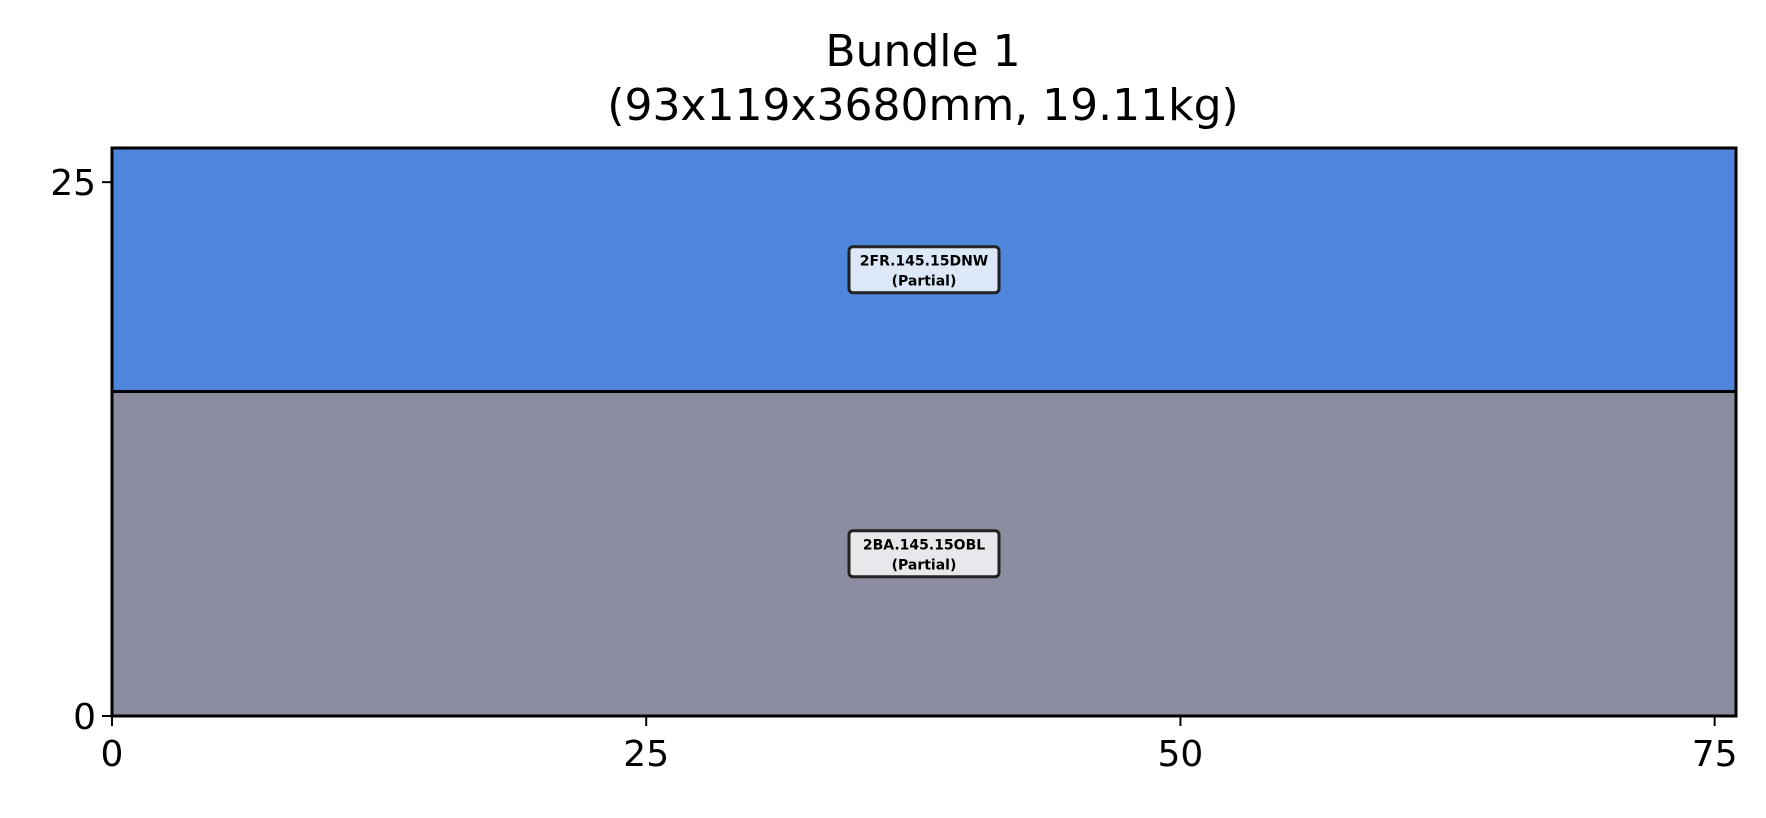 The width and height of the screenshot is (1766, 818). What do you see at coordinates (1715, 754) in the screenshot?
I see `x-tick-label: 75` at bounding box center [1715, 754].